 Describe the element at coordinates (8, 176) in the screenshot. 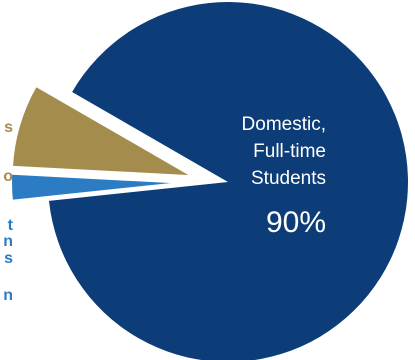

I see `gold-slice-label-fragment: o` at that location.